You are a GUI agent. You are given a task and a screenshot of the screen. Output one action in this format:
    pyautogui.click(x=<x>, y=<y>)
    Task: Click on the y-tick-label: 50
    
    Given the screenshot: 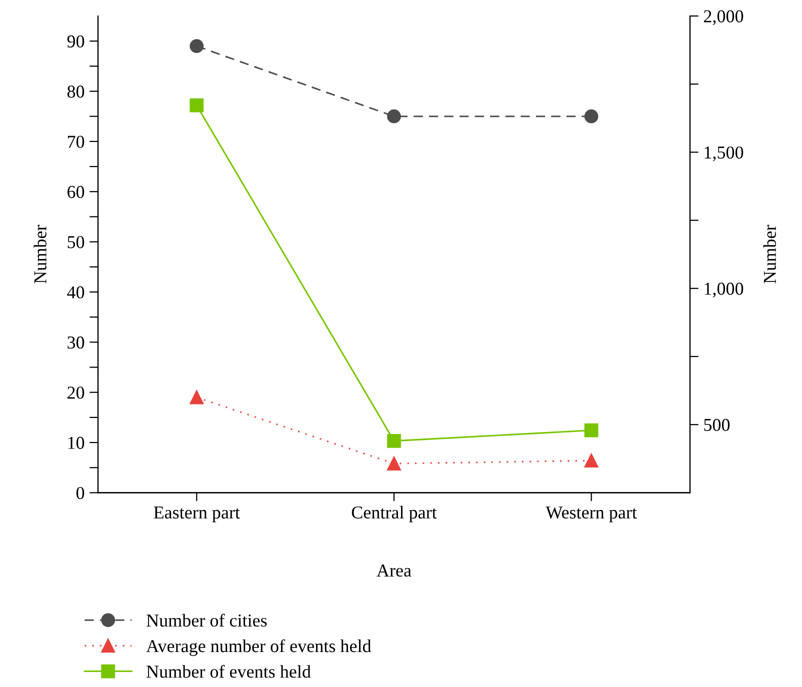 What is the action you would take?
    pyautogui.click(x=76, y=242)
    